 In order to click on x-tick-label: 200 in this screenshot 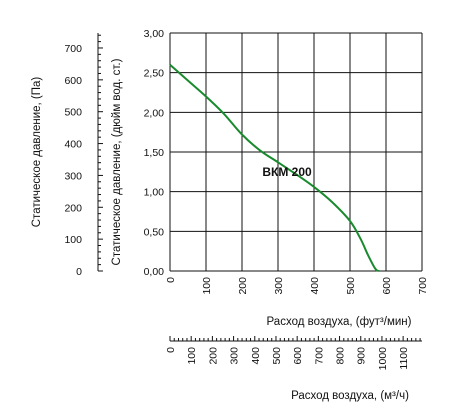, I will do `click(243, 286)`.